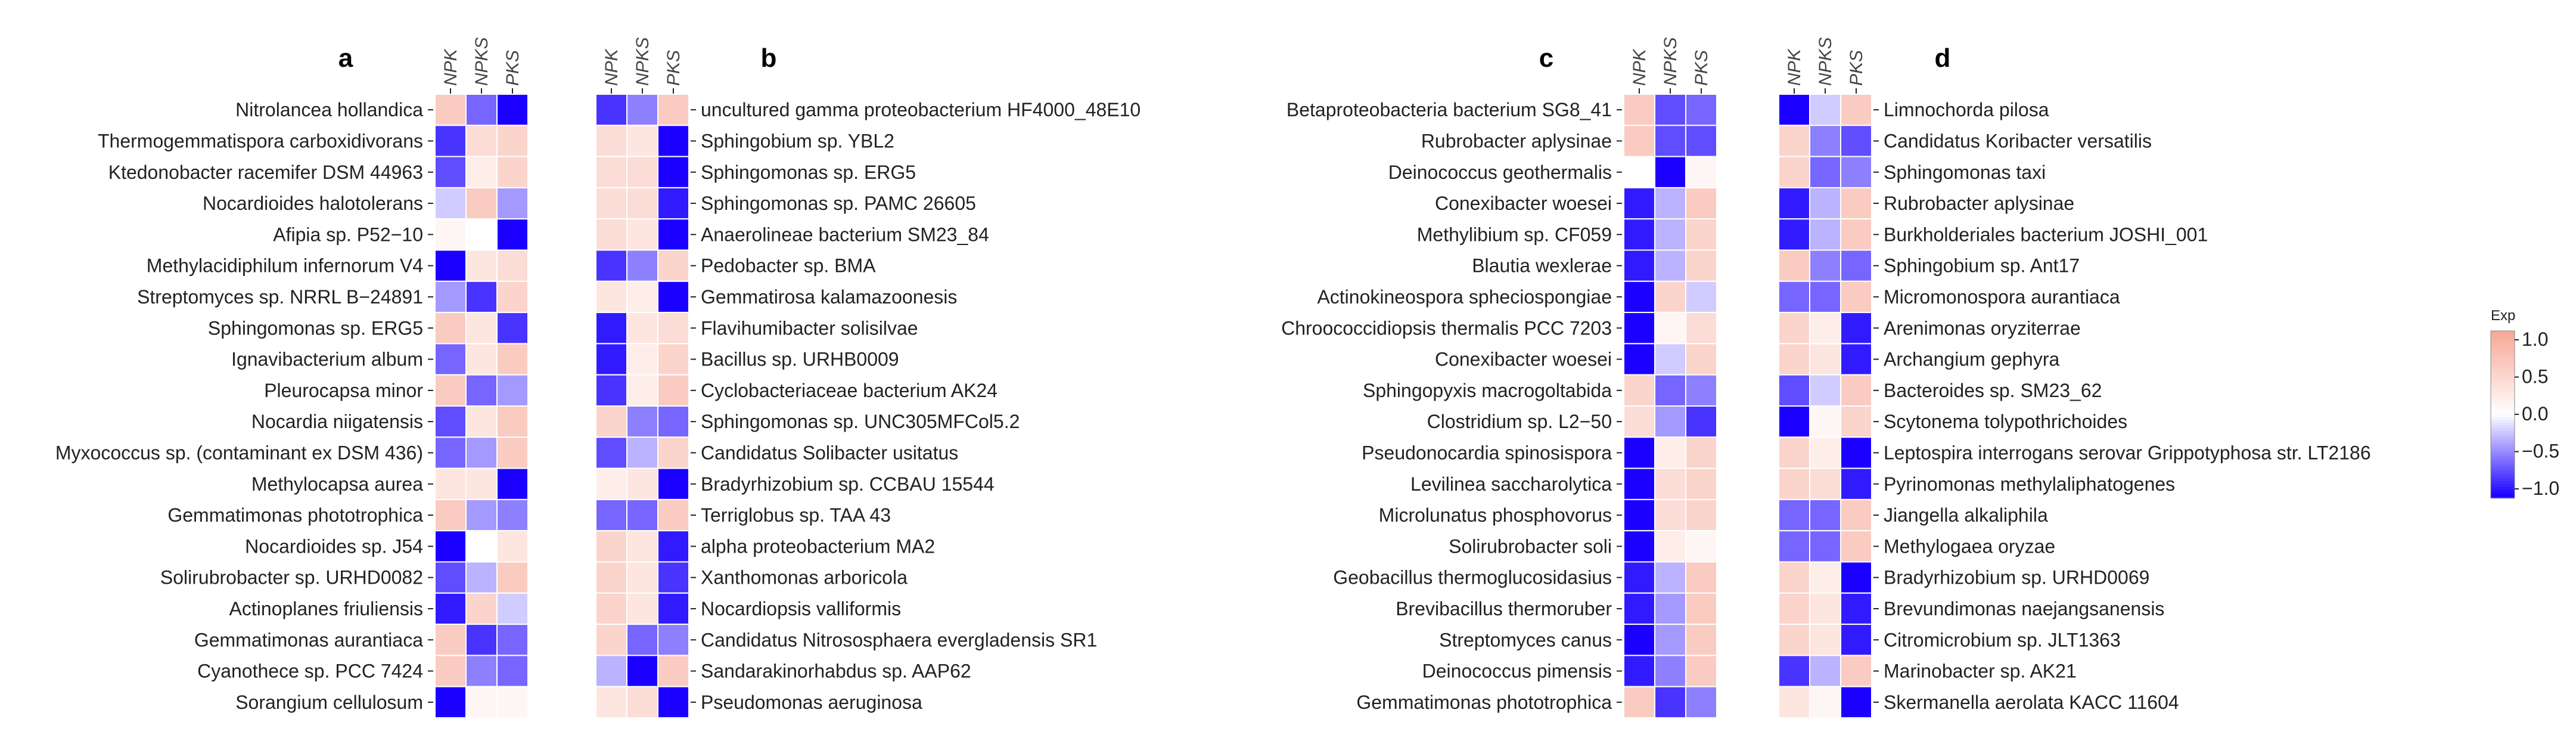 The width and height of the screenshot is (2576, 750). I want to click on column-header-pks: PKS, so click(1701, 68).